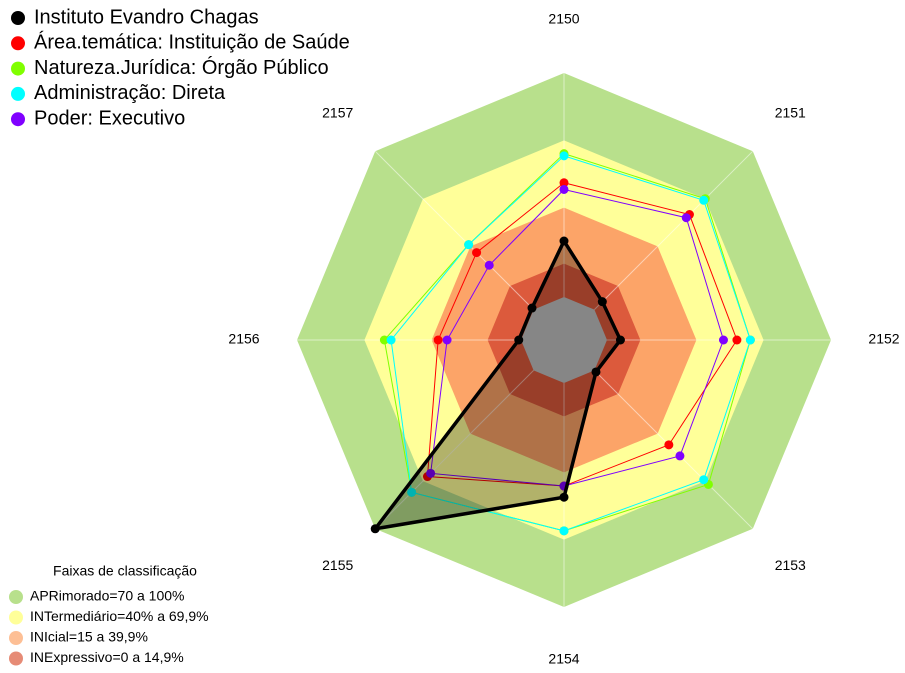 This screenshot has width=905, height=673. What do you see at coordinates (337, 565) in the screenshot?
I see `category-label: 2155` at bounding box center [337, 565].